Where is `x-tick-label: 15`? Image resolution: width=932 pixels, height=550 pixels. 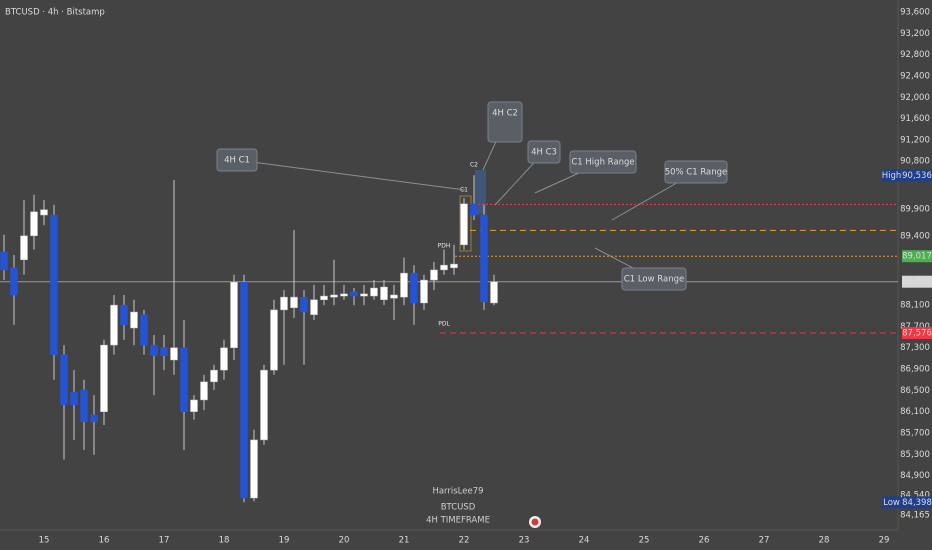 x-tick-label: 15 is located at coordinates (44, 541).